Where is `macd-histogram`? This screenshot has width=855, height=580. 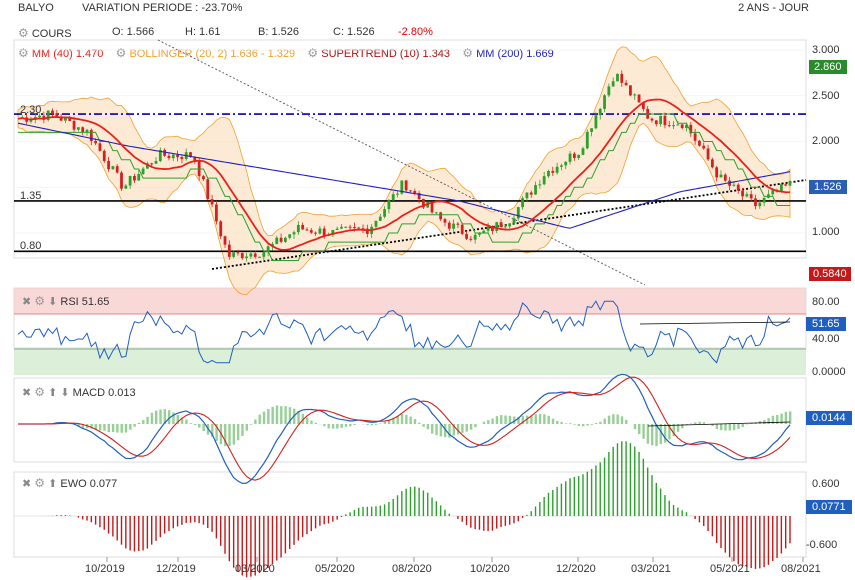 macd-histogram is located at coordinates (419, 426).